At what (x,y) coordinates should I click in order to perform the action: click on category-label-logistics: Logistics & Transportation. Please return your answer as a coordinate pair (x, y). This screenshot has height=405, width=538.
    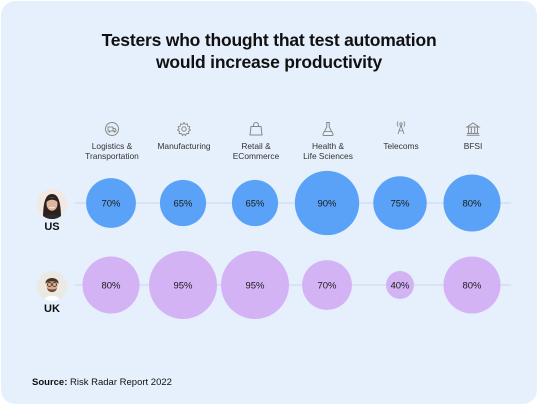
    Looking at the image, I should click on (112, 151).